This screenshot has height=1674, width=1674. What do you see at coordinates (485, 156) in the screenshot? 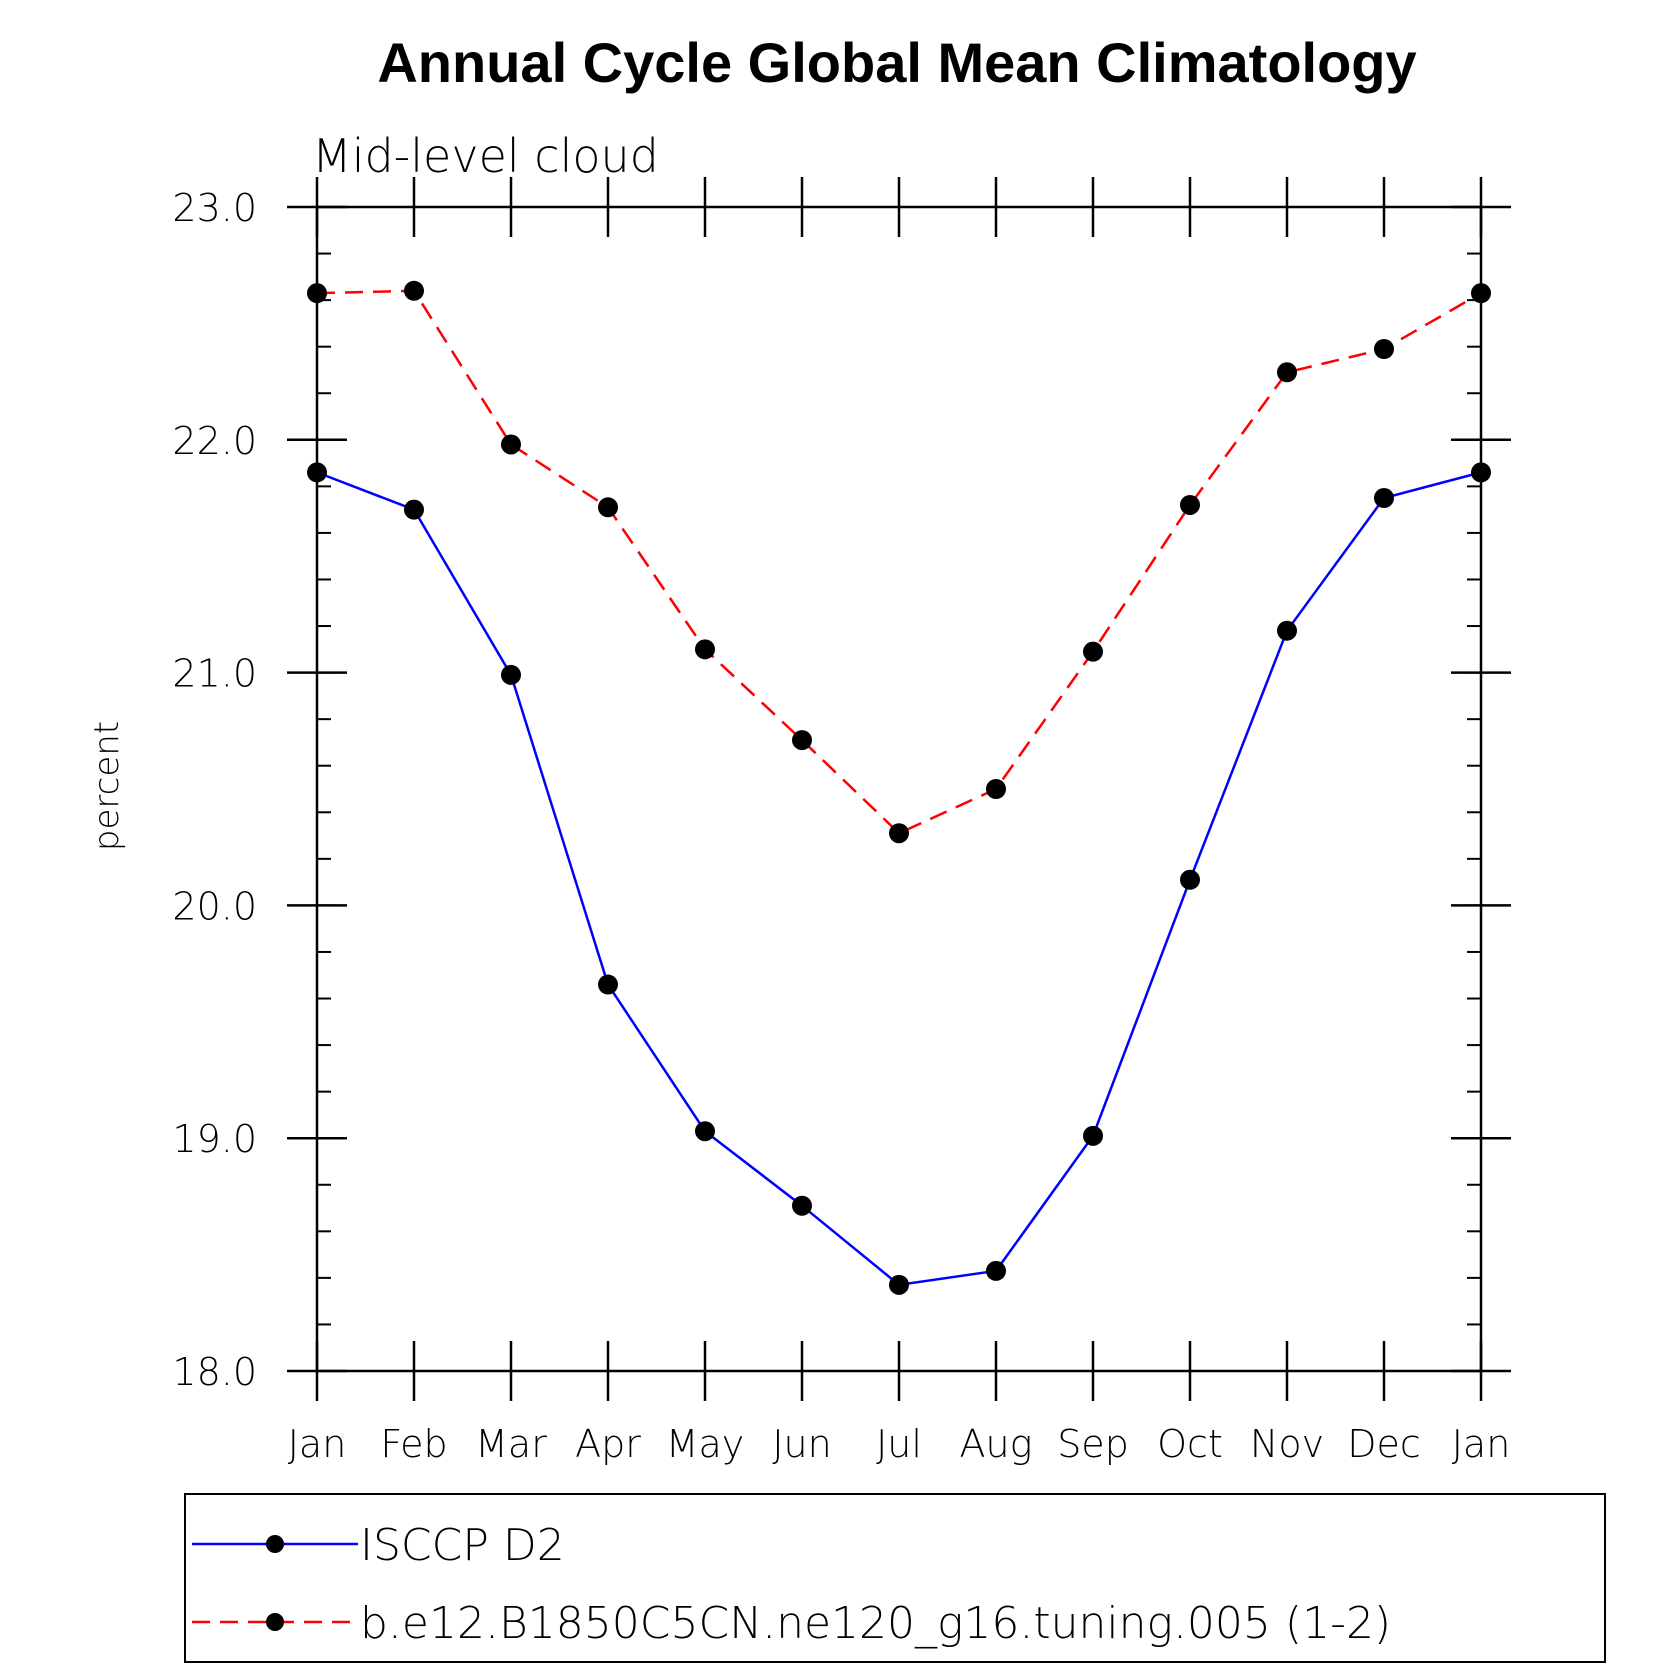
I see `chart-subtitle: Mid-level cloud` at bounding box center [485, 156].